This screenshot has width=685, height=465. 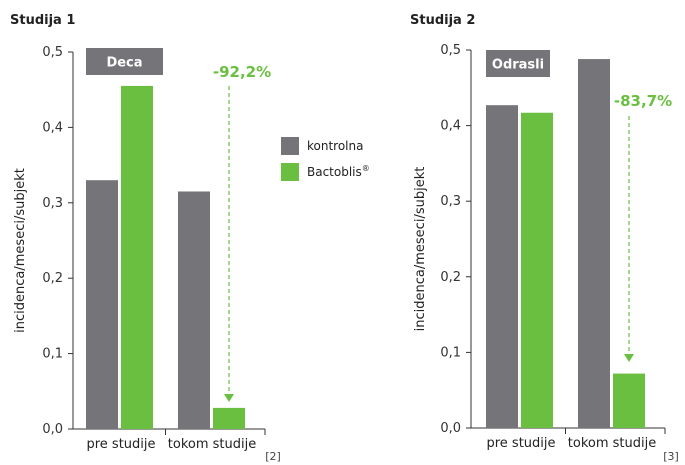 I want to click on chart-title: Studija 2, so click(x=442, y=20).